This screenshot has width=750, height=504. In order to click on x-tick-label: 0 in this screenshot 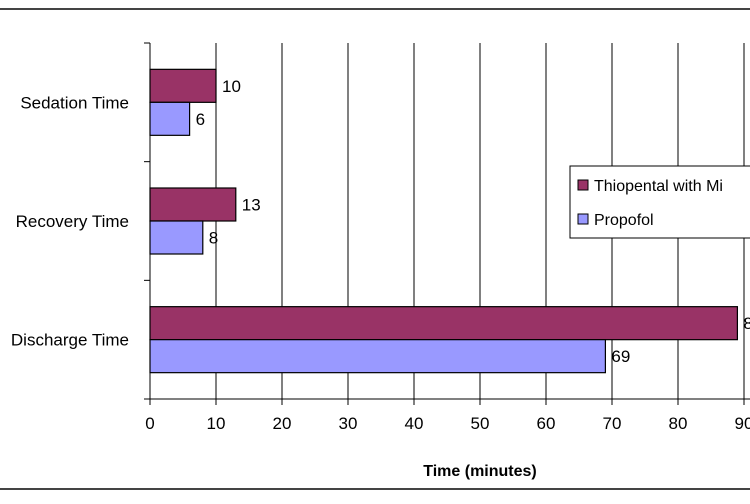, I will do `click(149, 423)`.